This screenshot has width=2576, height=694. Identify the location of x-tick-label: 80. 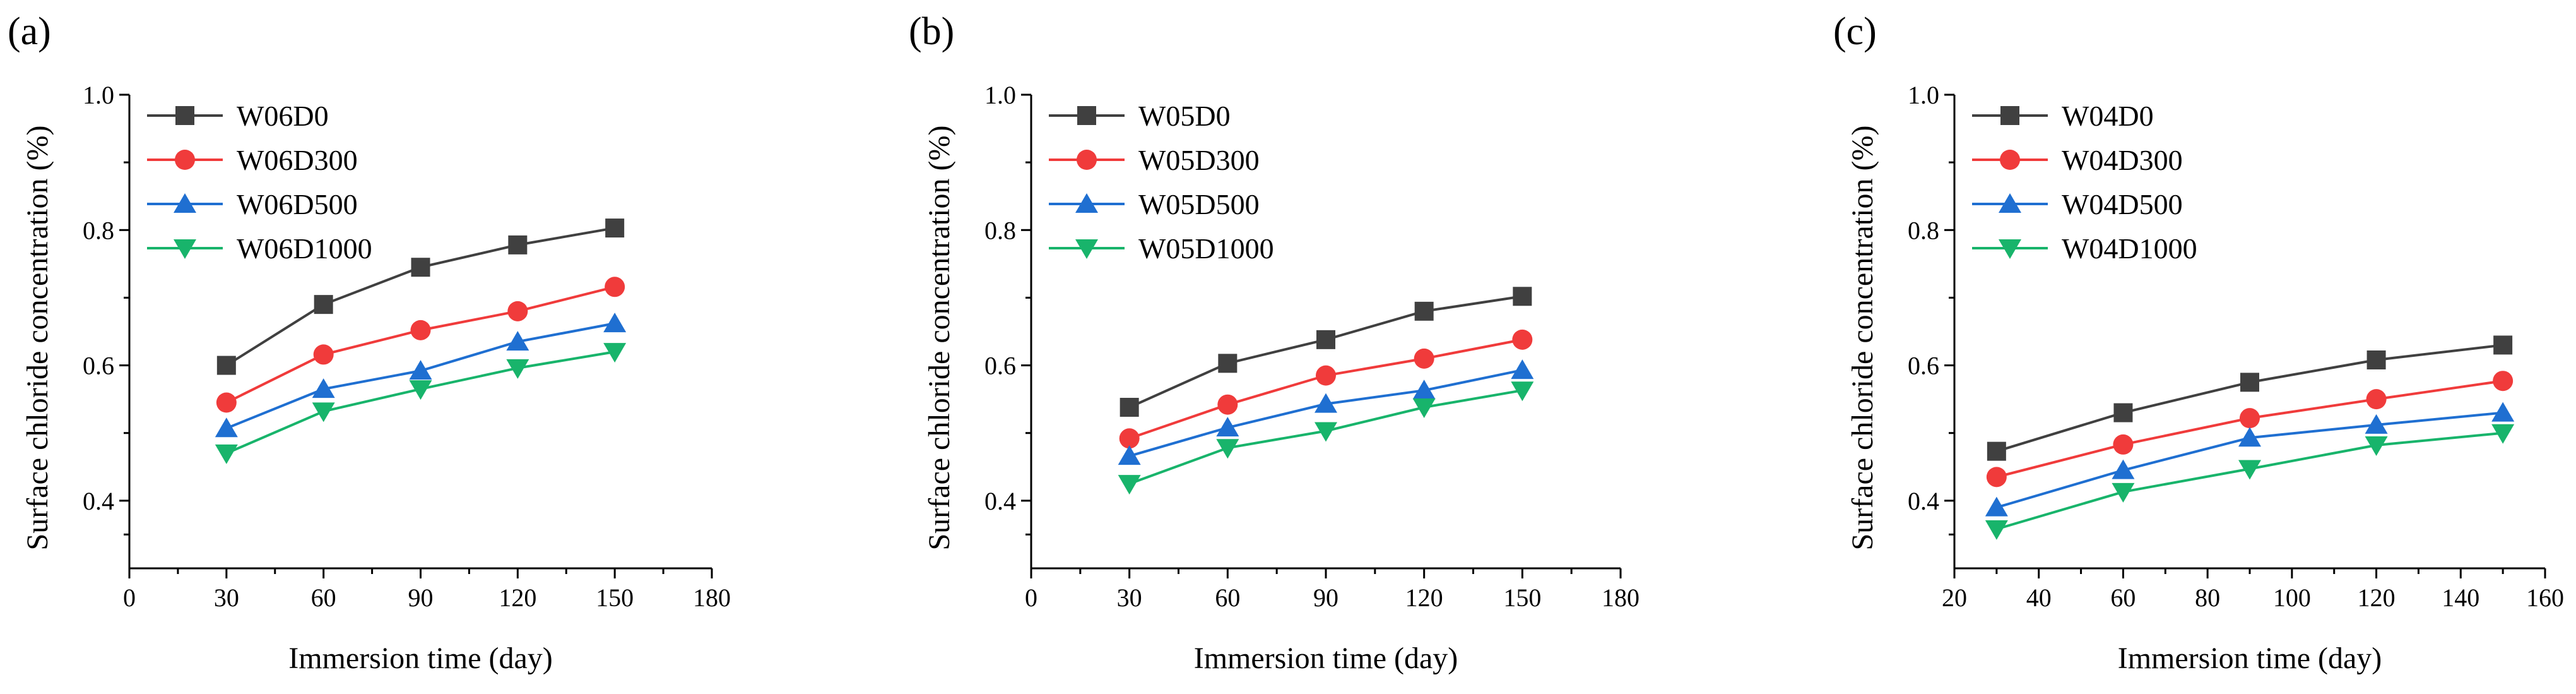
(2207, 597).